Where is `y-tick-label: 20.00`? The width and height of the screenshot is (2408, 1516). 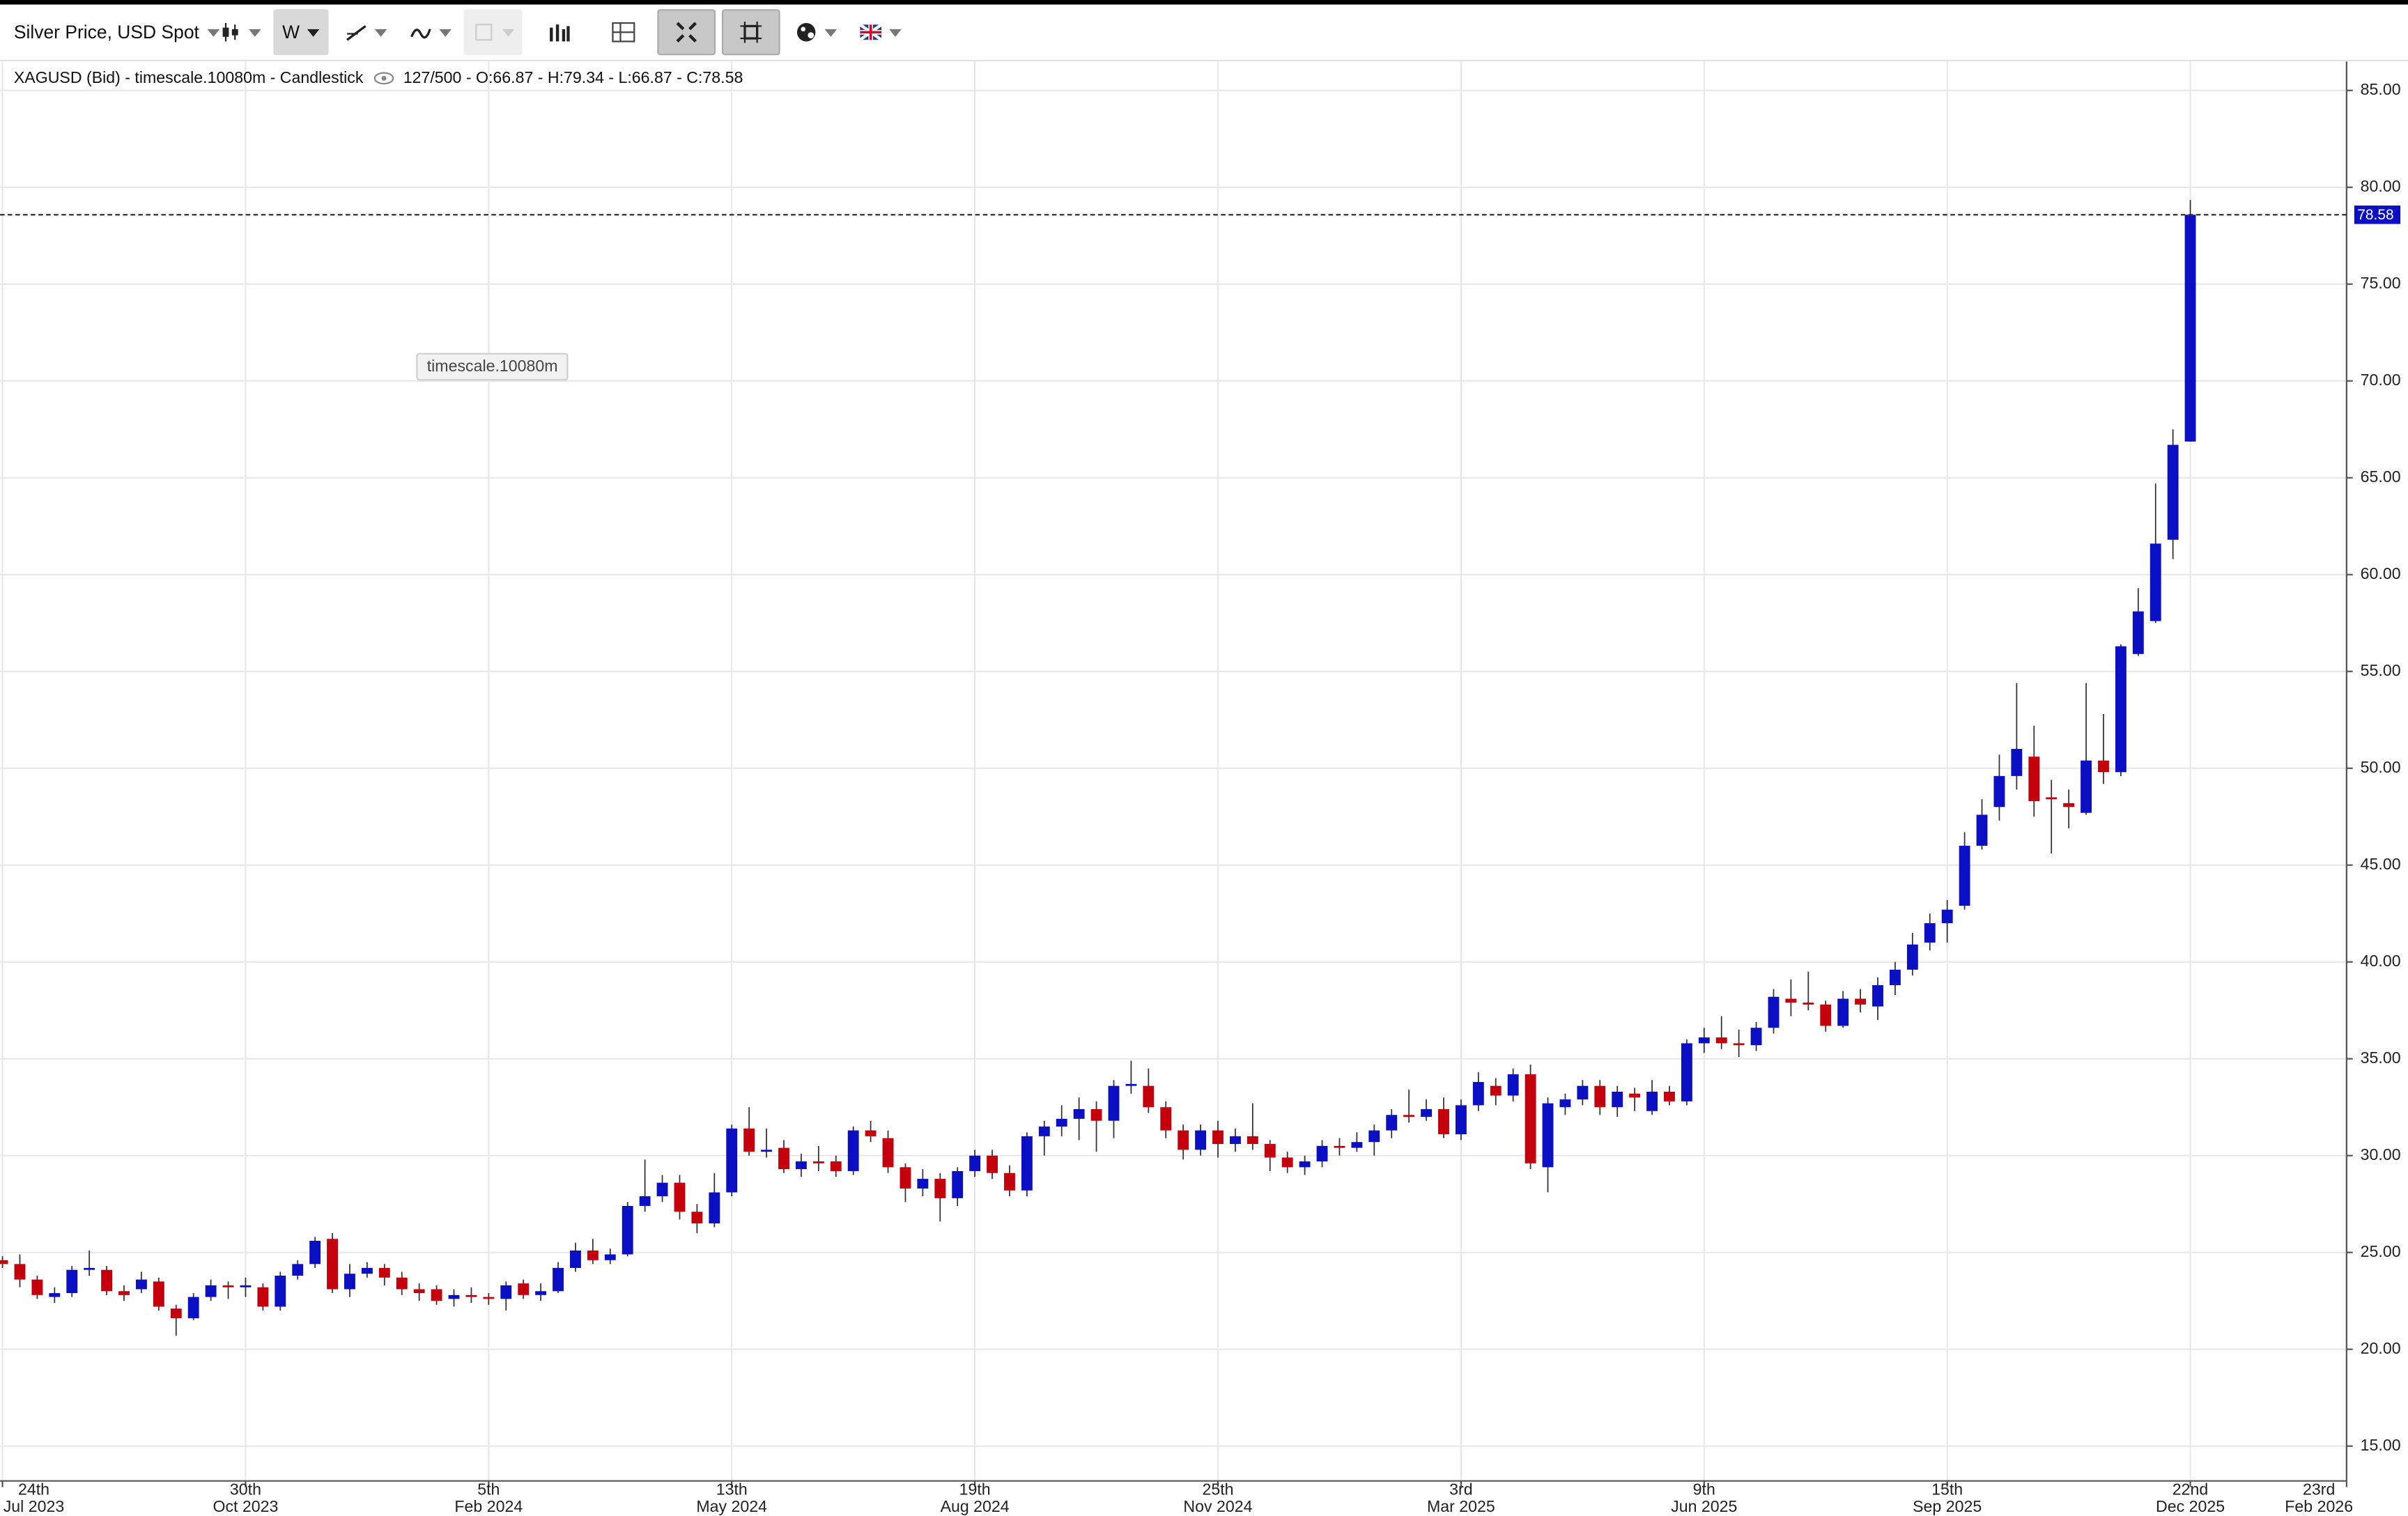
y-tick-label: 20.00 is located at coordinates (2381, 1348).